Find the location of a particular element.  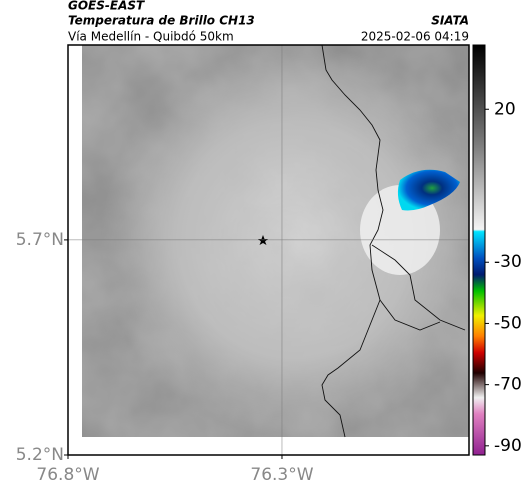

subtitle: Temperatura de Brillo CH13 is located at coordinates (161, 21).